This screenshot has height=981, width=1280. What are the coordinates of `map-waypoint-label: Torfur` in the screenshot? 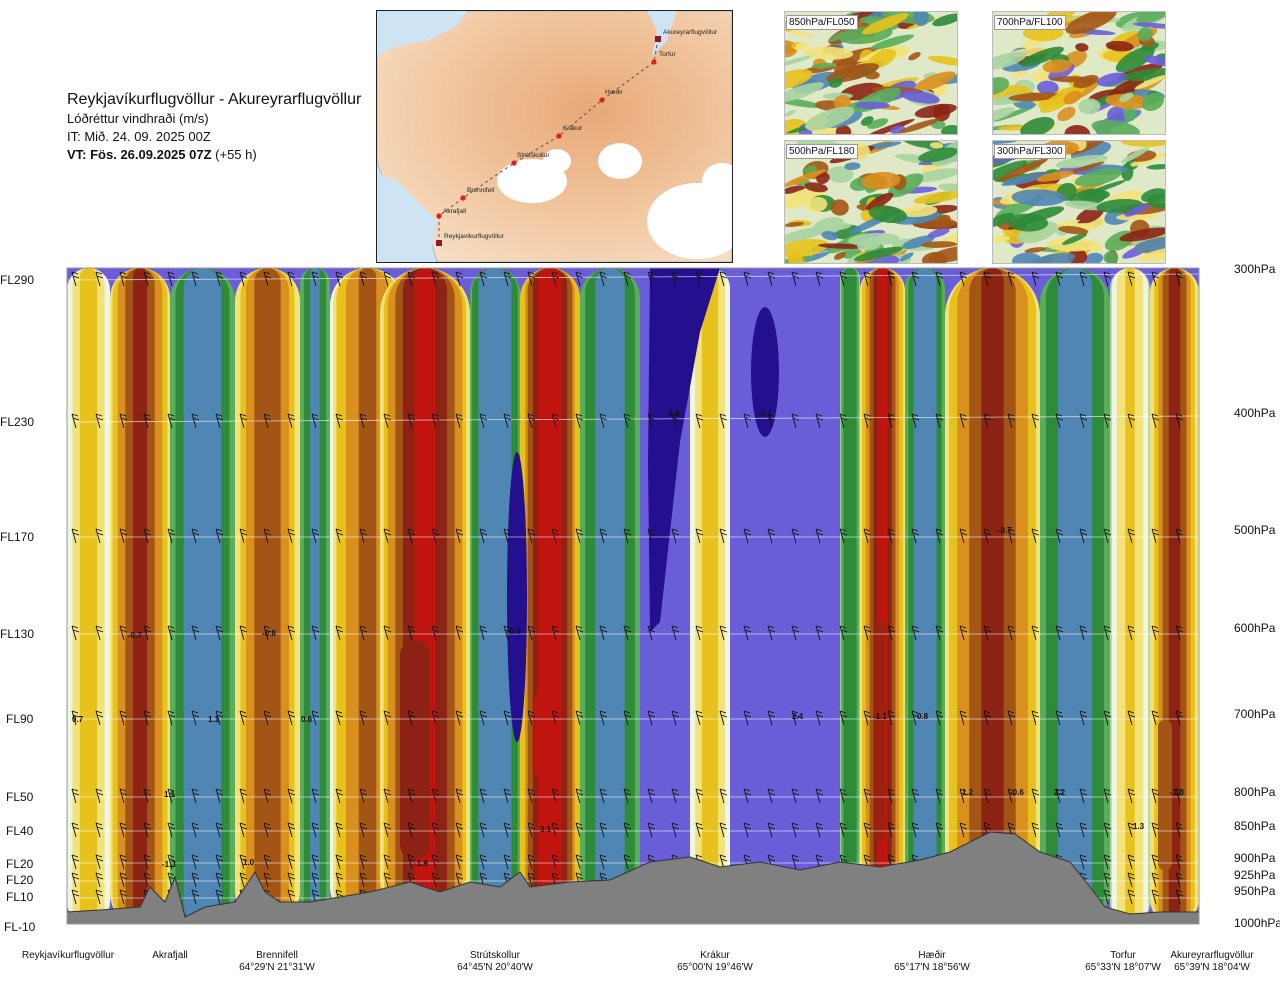 It's located at (667, 54).